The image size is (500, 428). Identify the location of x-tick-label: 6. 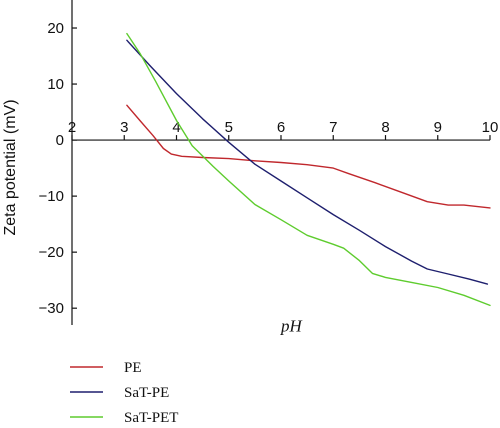
(281, 127).